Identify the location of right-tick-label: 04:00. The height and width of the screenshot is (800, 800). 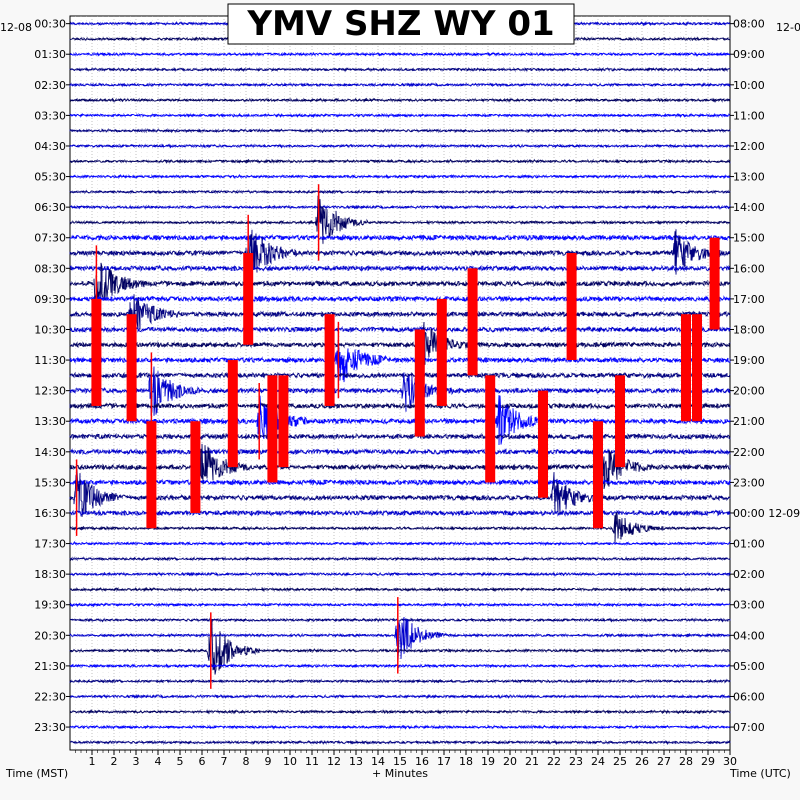
(749, 635).